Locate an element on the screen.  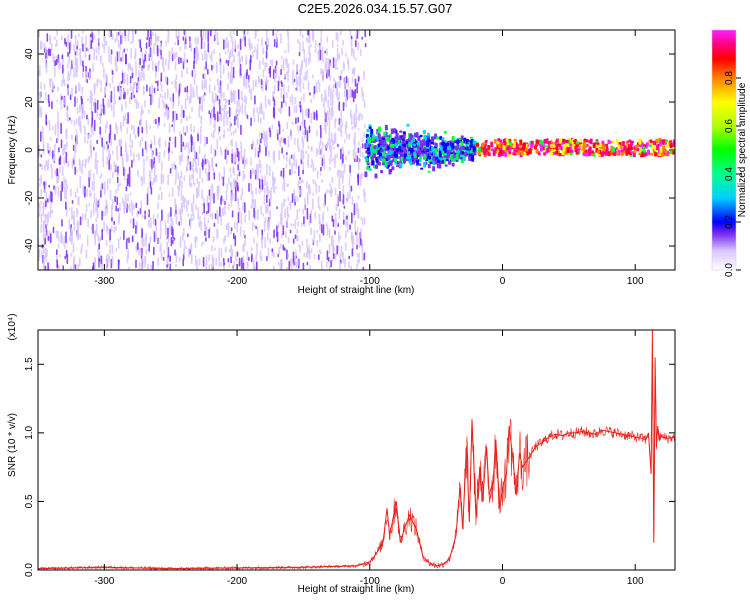
snr-ylabel: SNR (10 * v/v) is located at coordinates (12, 445).